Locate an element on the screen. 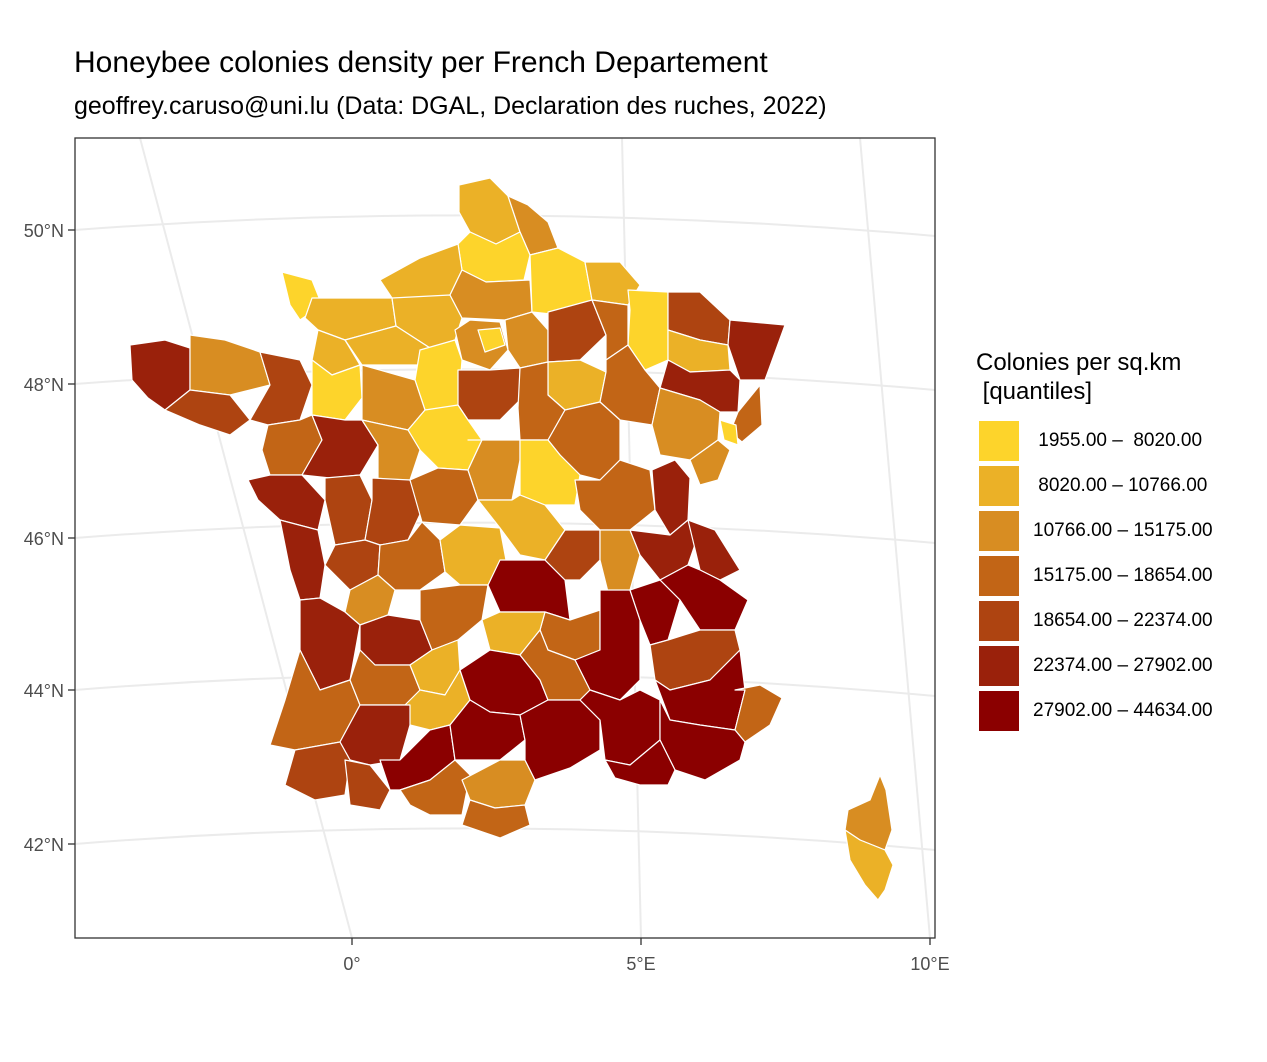  legend-label: 22374.00 – 27902.00 is located at coordinates (1123, 665).